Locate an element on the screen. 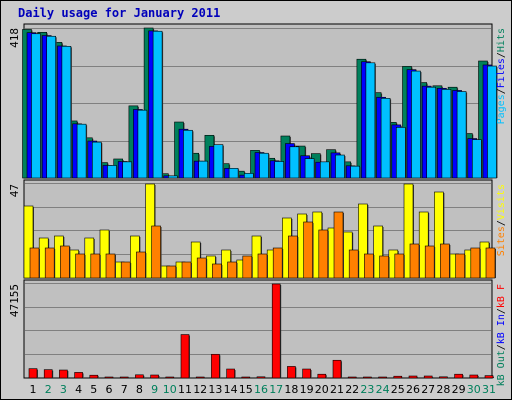 This screenshot has width=512, height=400. x-tick-label-day-8: 8 is located at coordinates (139, 389).